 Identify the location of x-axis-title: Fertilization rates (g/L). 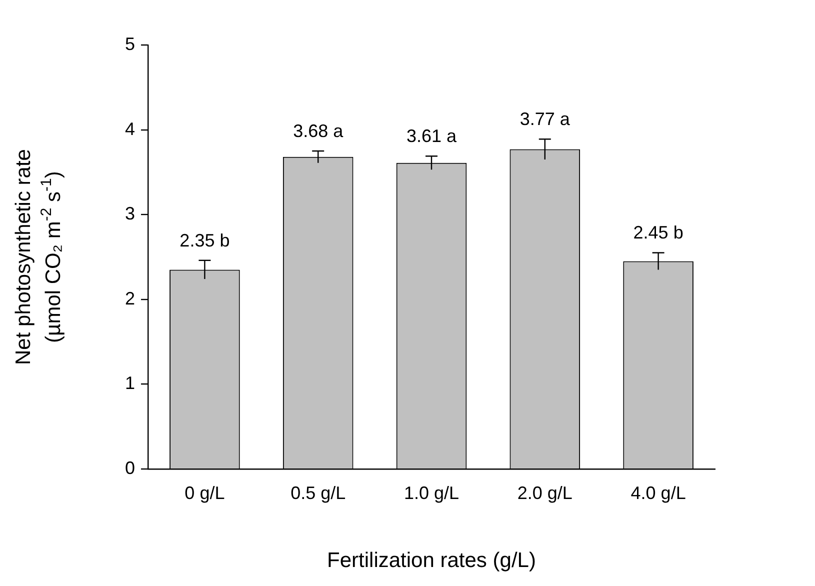
(431, 560).